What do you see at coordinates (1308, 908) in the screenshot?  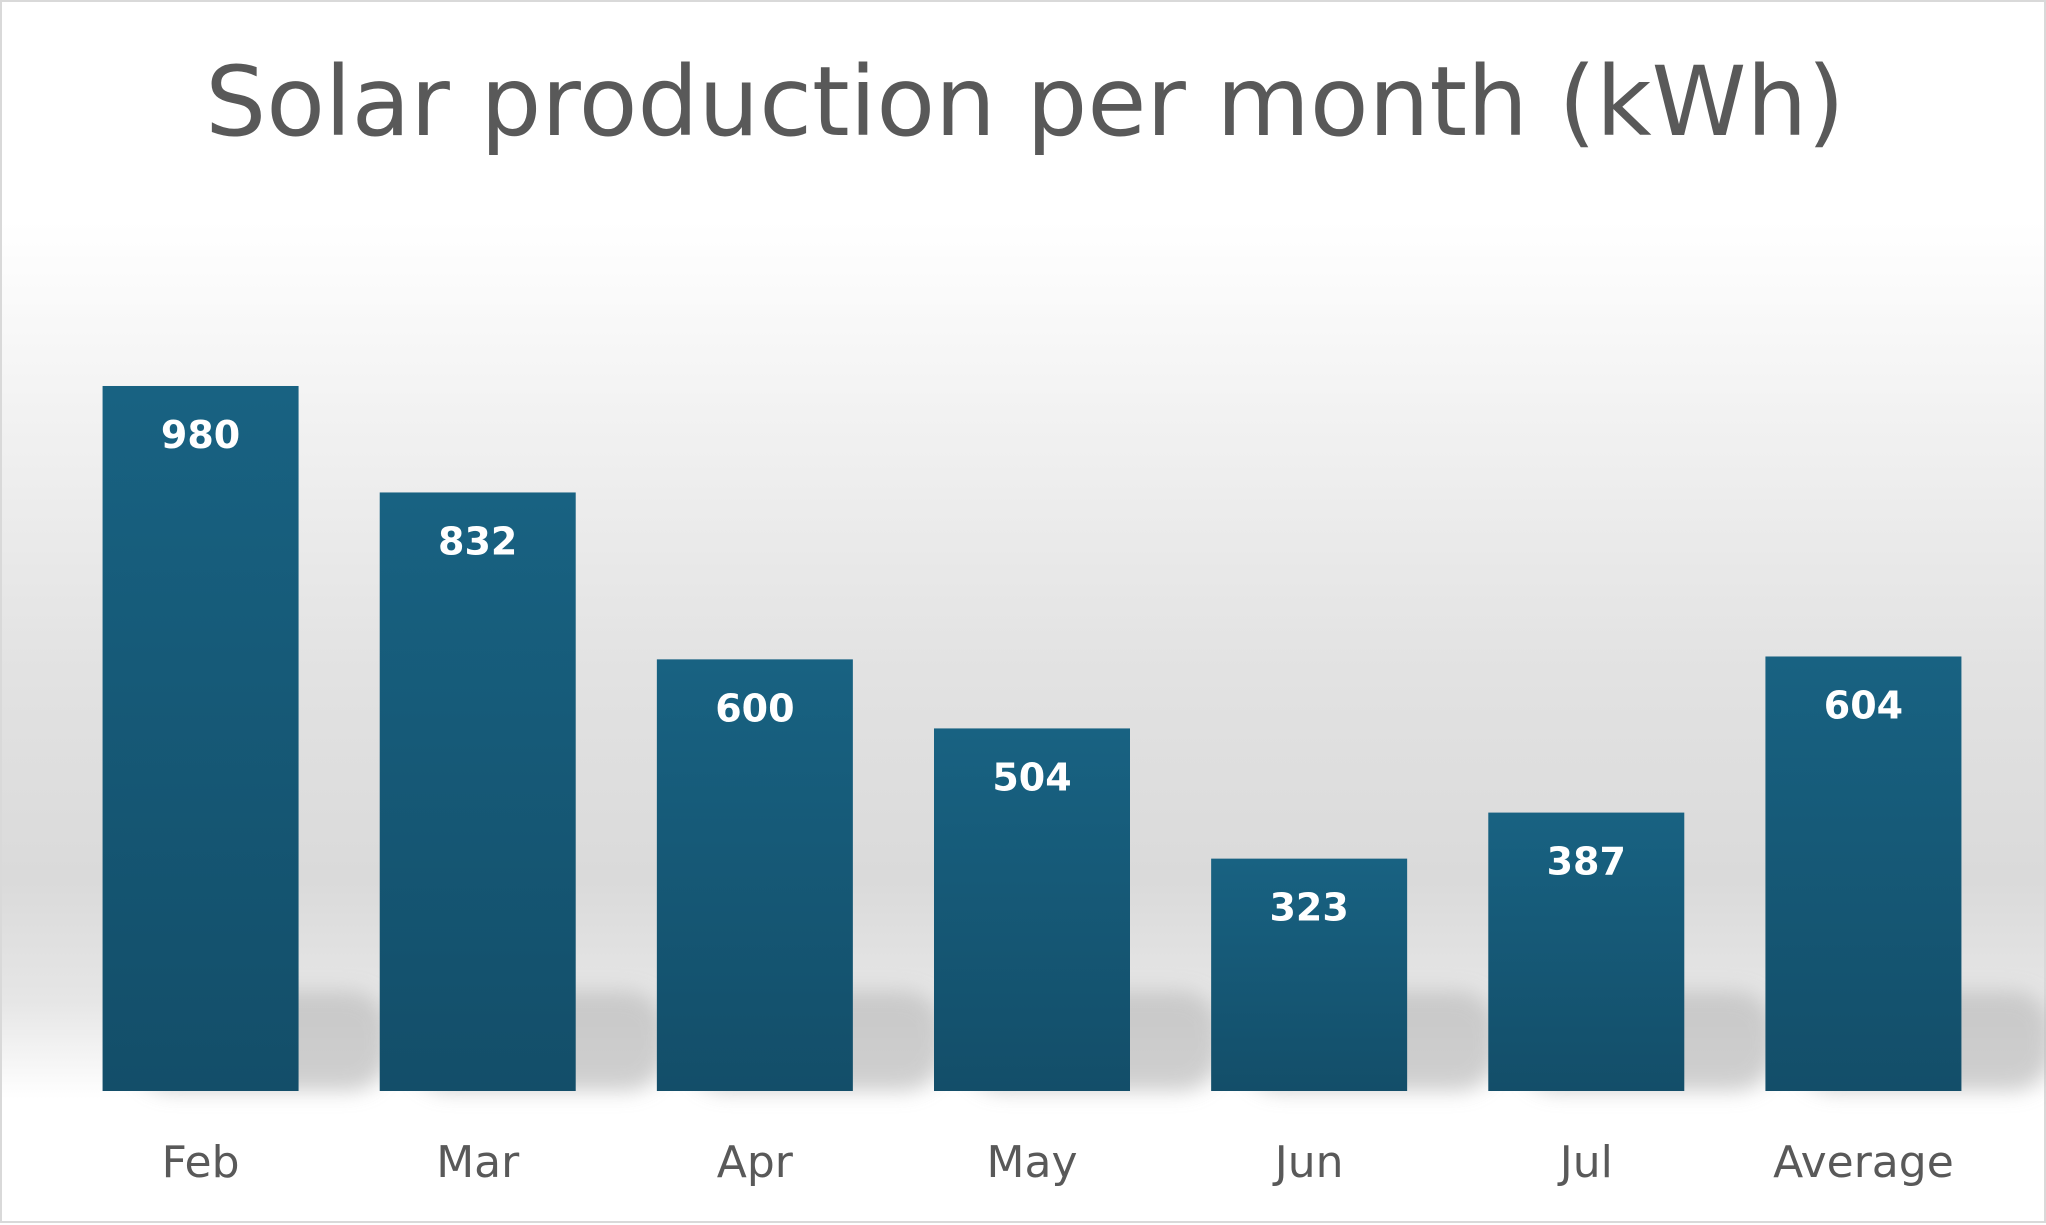 I see `data-label-jun: 323` at bounding box center [1308, 908].